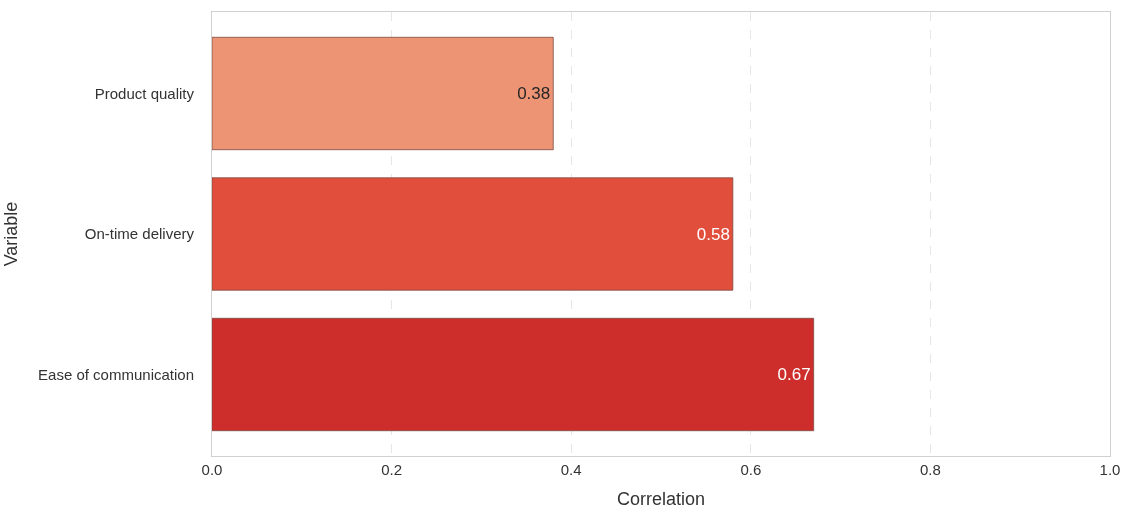  Describe the element at coordinates (392, 469) in the screenshot. I see `x-tick-label: 0.2` at that location.